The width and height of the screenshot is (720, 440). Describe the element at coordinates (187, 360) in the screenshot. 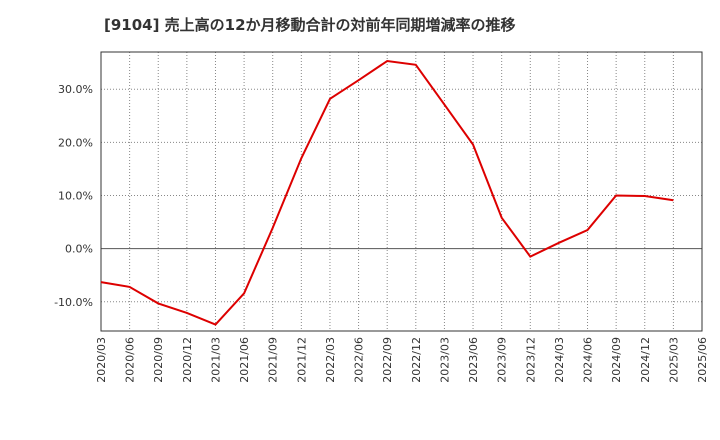

I see `x-tick-label: 2020/12` at that location.